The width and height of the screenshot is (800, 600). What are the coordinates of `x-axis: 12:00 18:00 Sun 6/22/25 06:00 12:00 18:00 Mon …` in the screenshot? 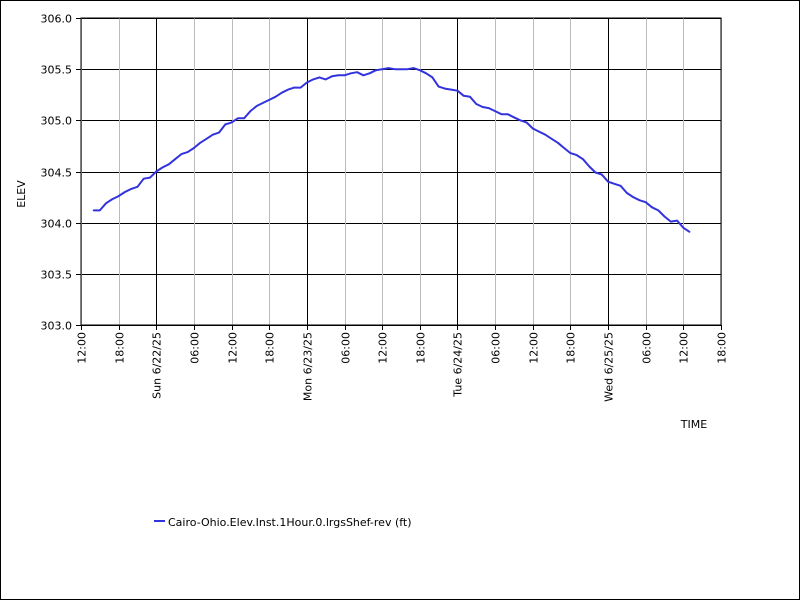 It's located at (402, 363).